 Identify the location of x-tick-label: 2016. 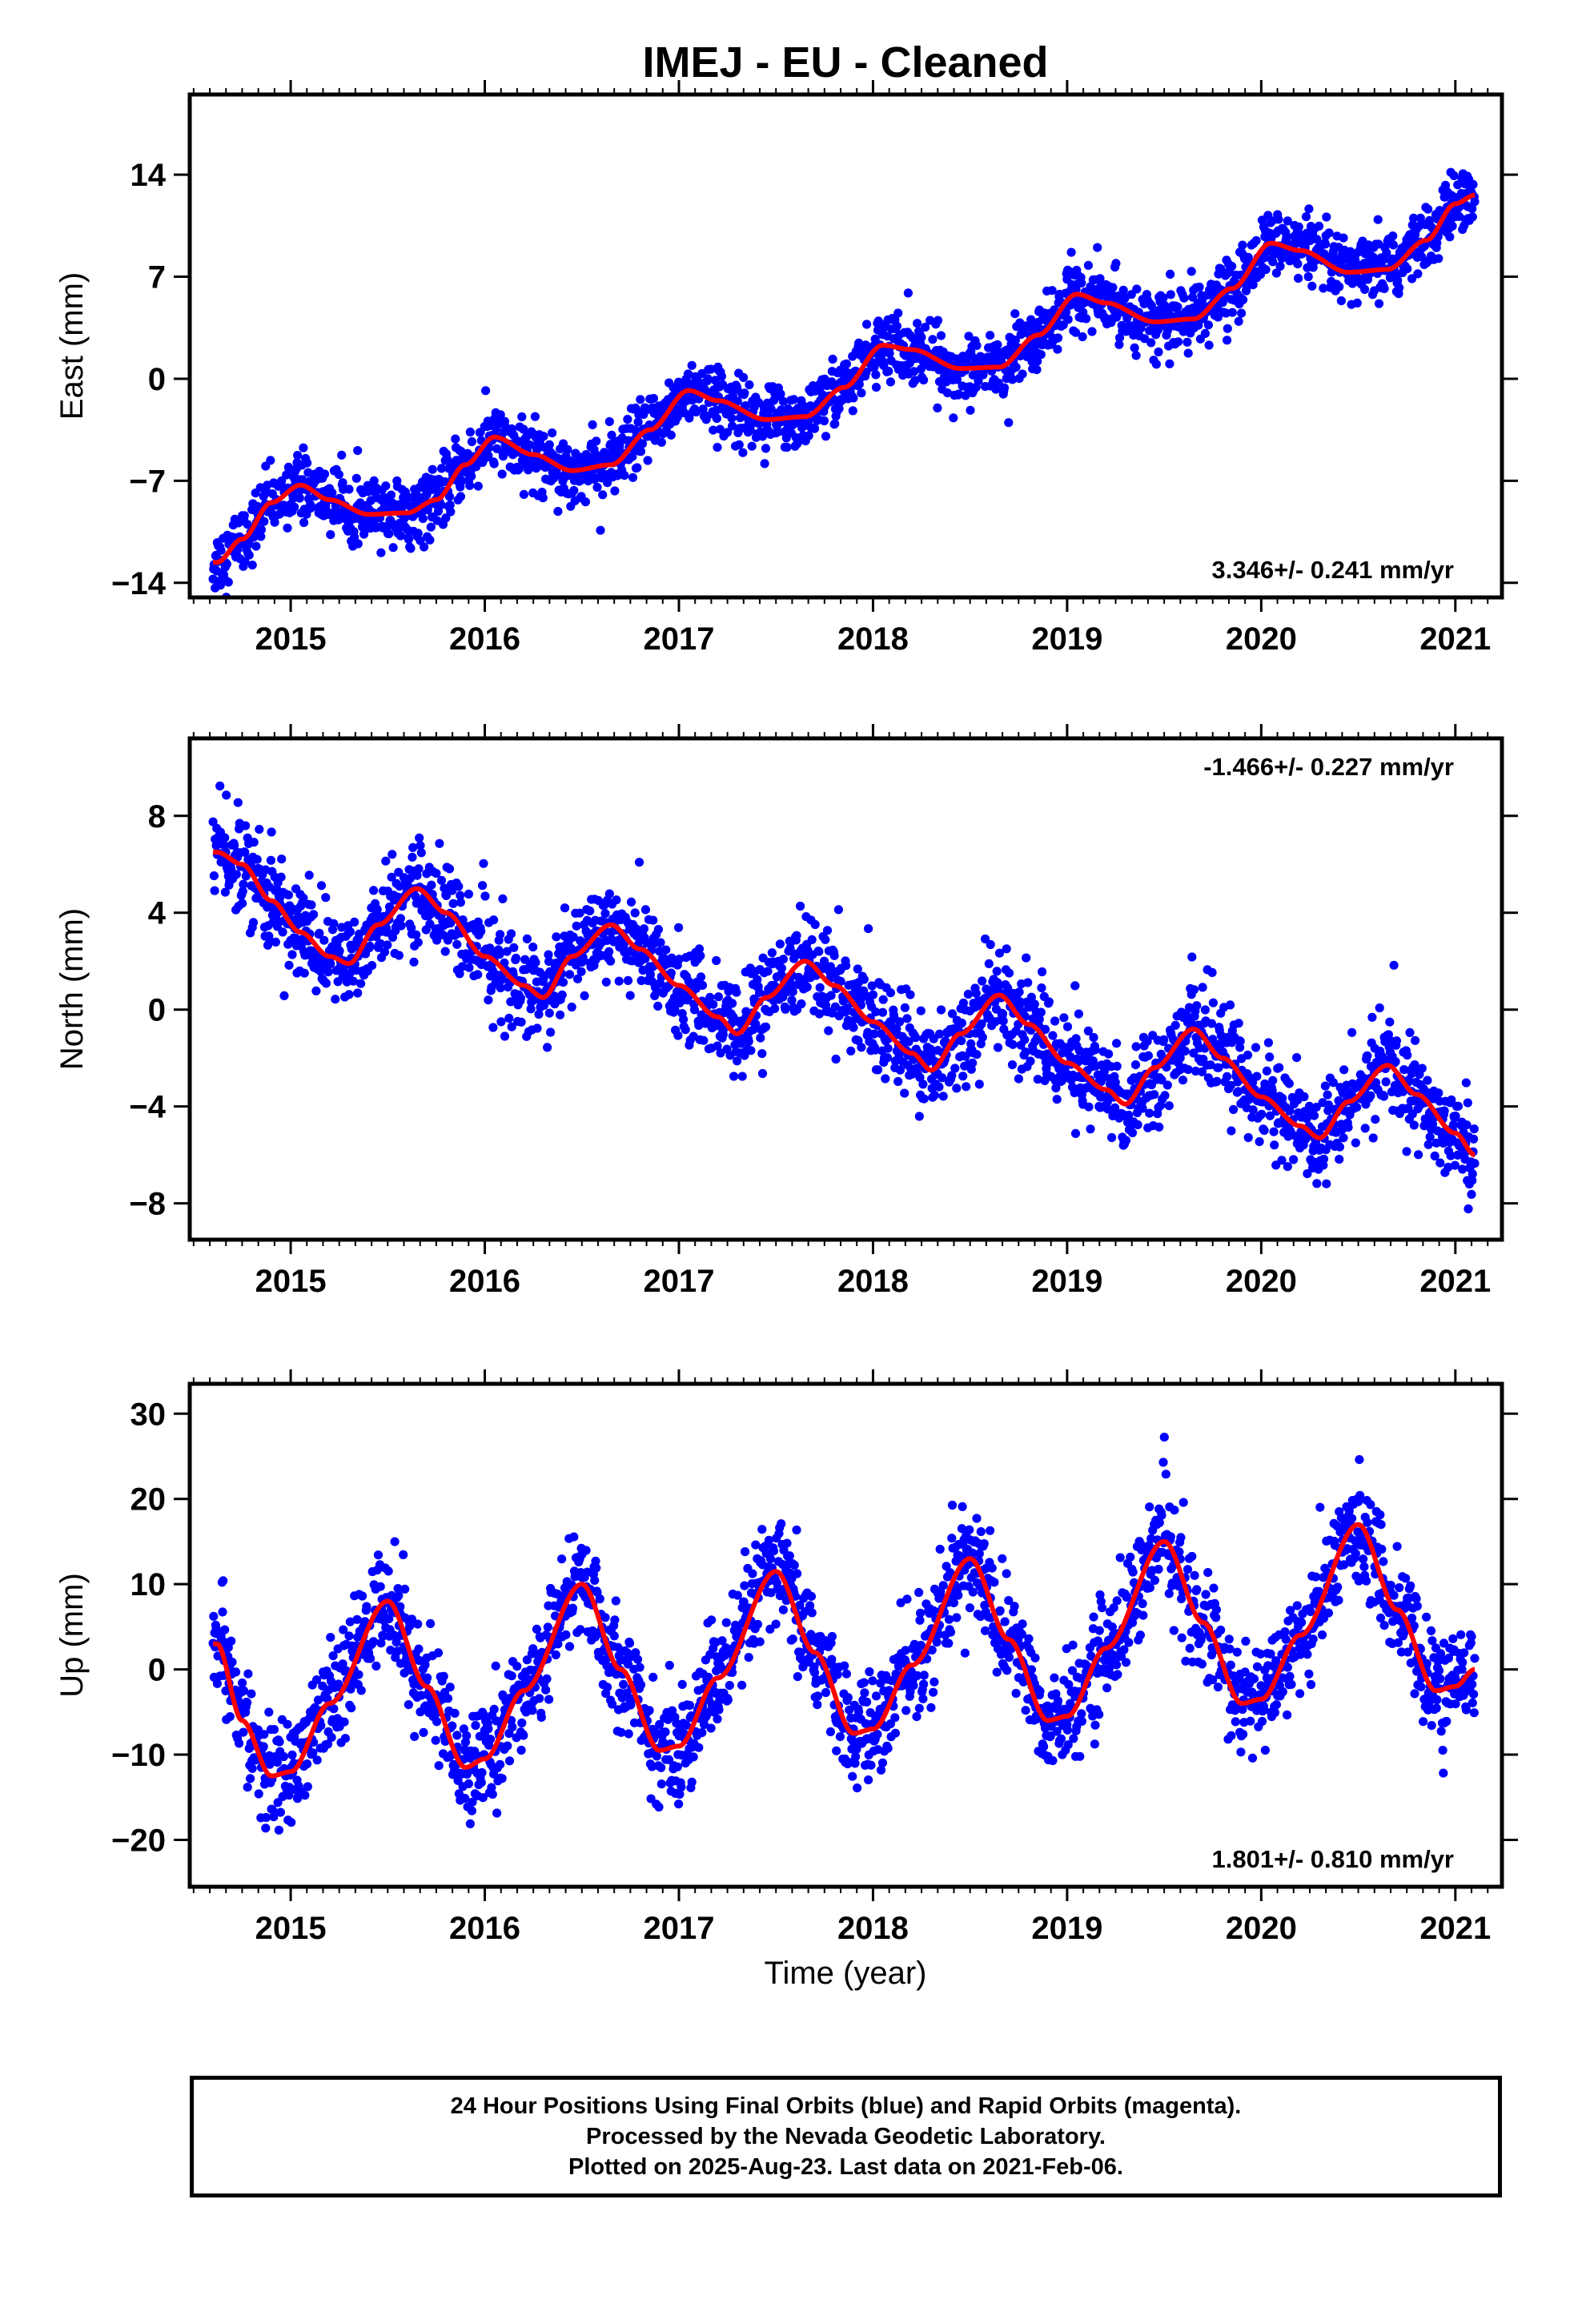
(485, 639).